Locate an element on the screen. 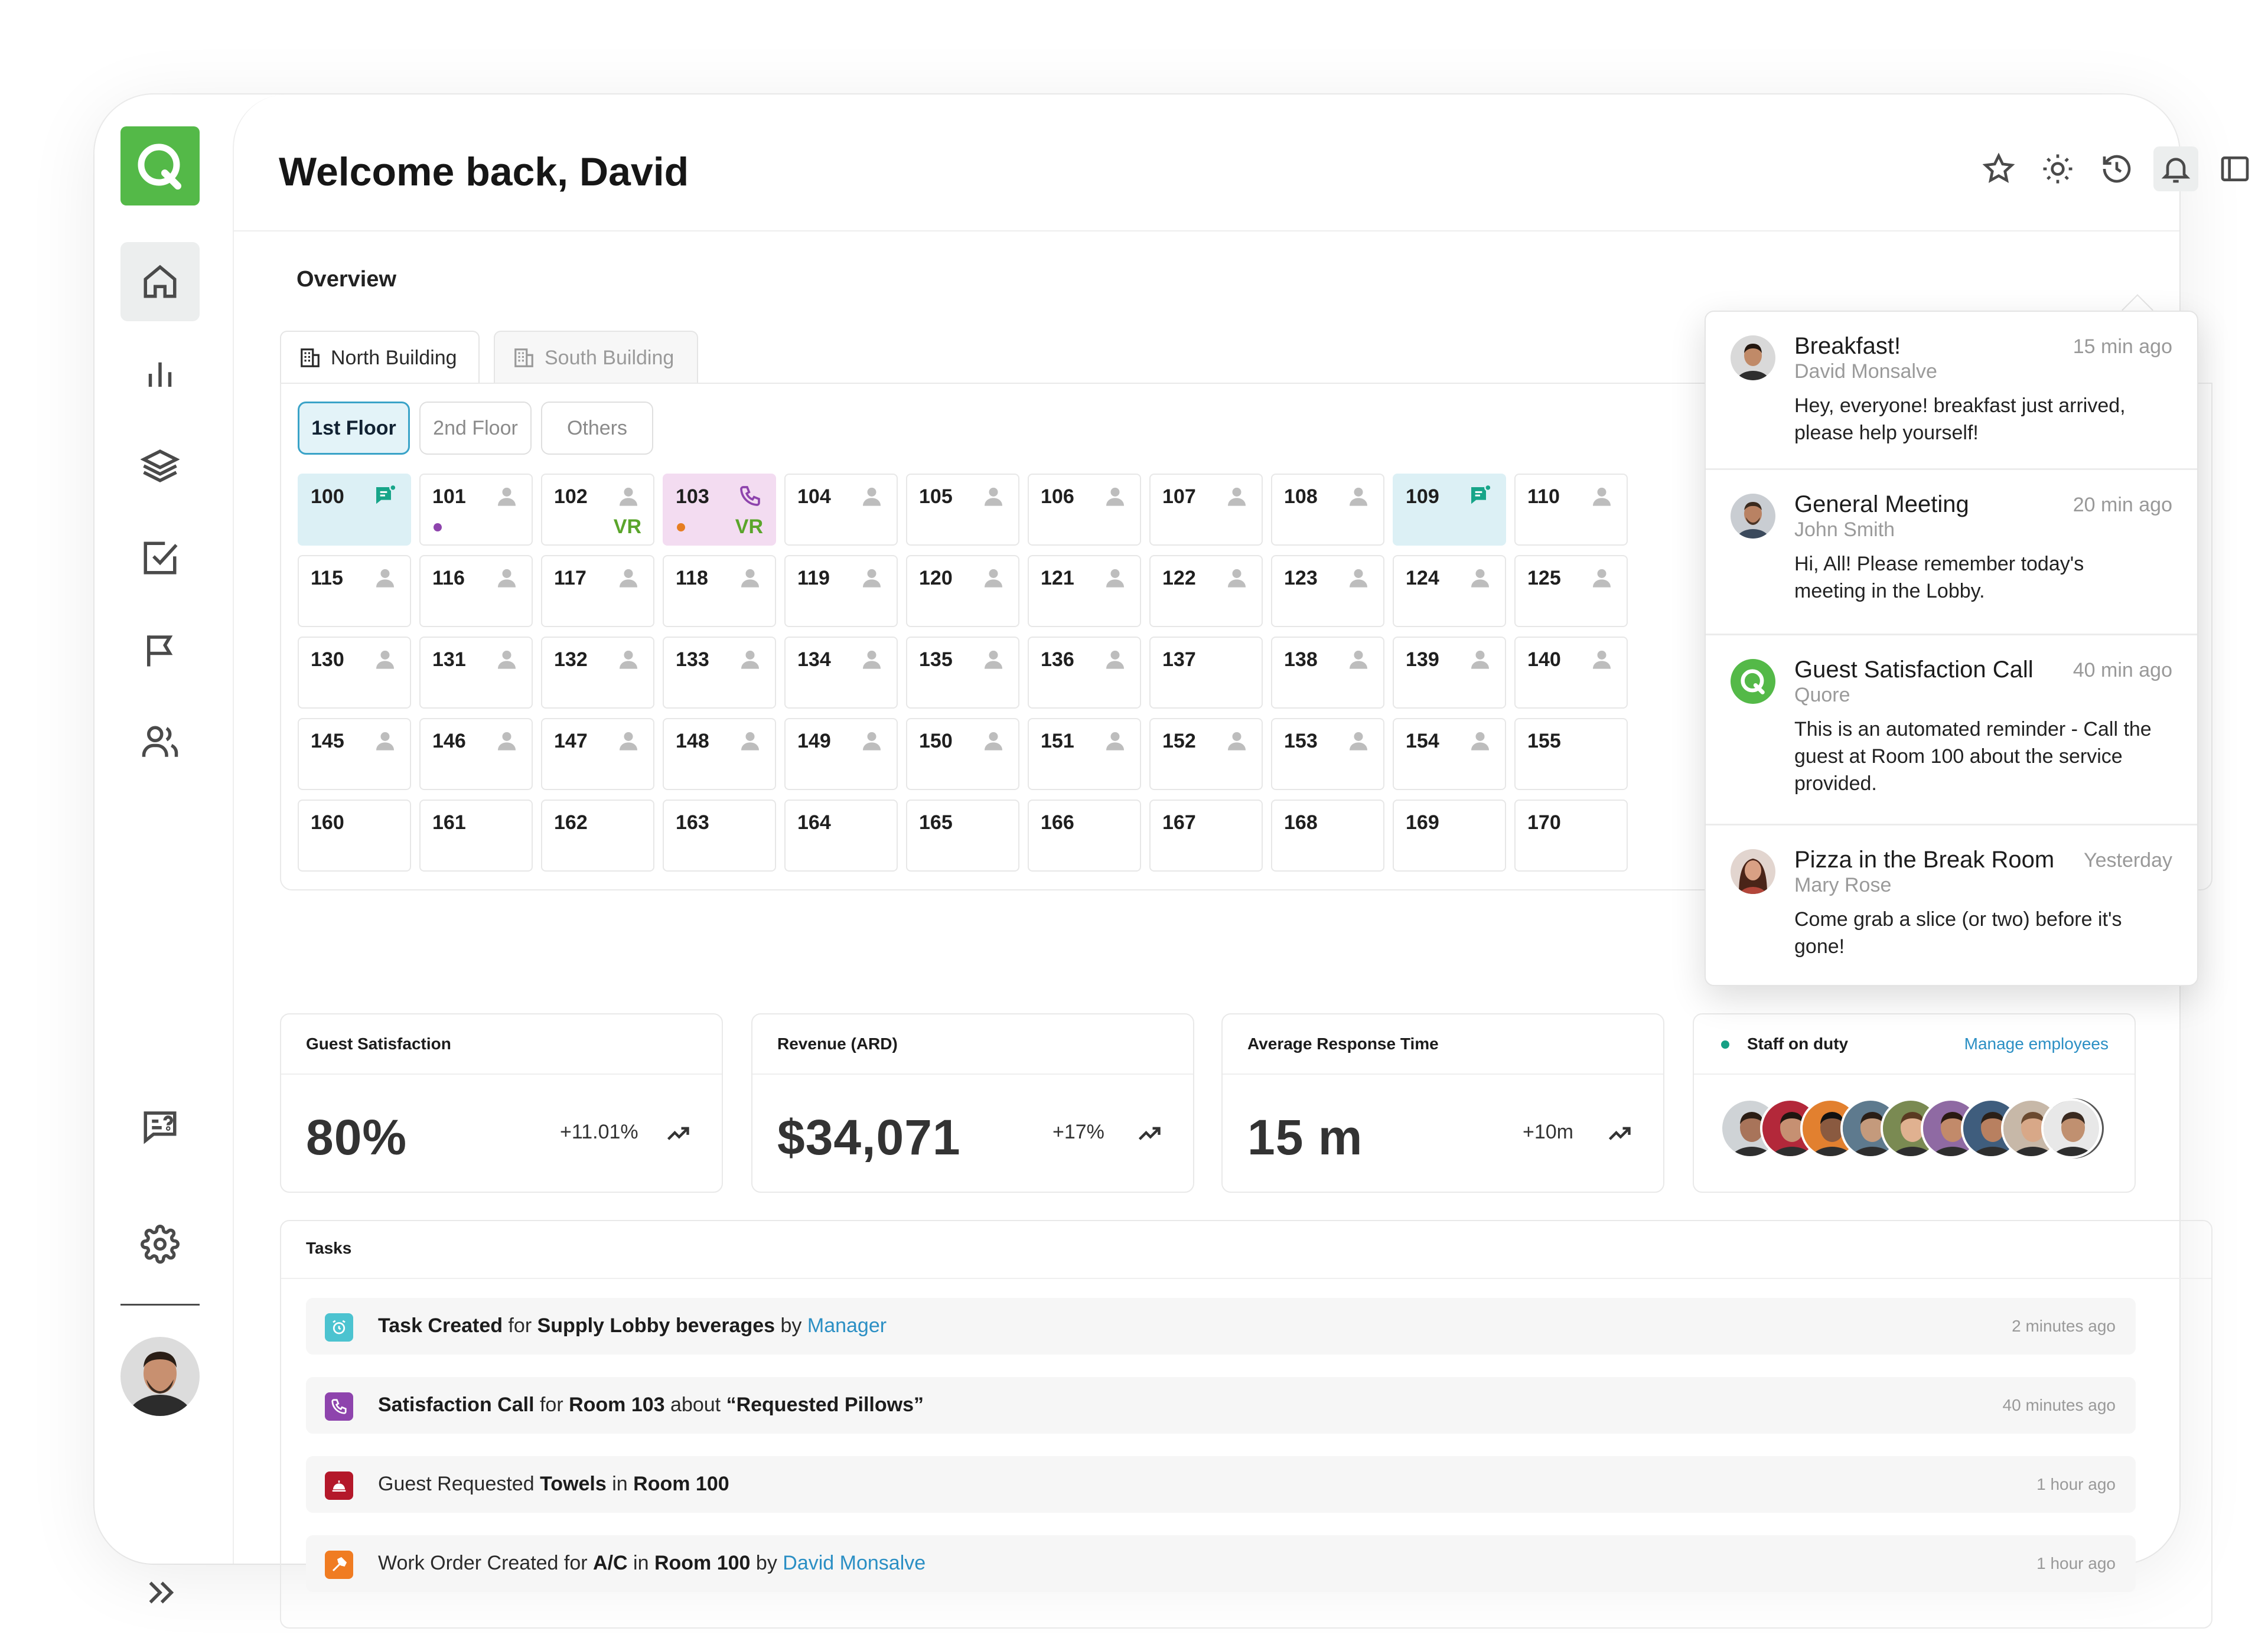 The image size is (2268, 1651). room-150: 150 is located at coordinates (962, 754).